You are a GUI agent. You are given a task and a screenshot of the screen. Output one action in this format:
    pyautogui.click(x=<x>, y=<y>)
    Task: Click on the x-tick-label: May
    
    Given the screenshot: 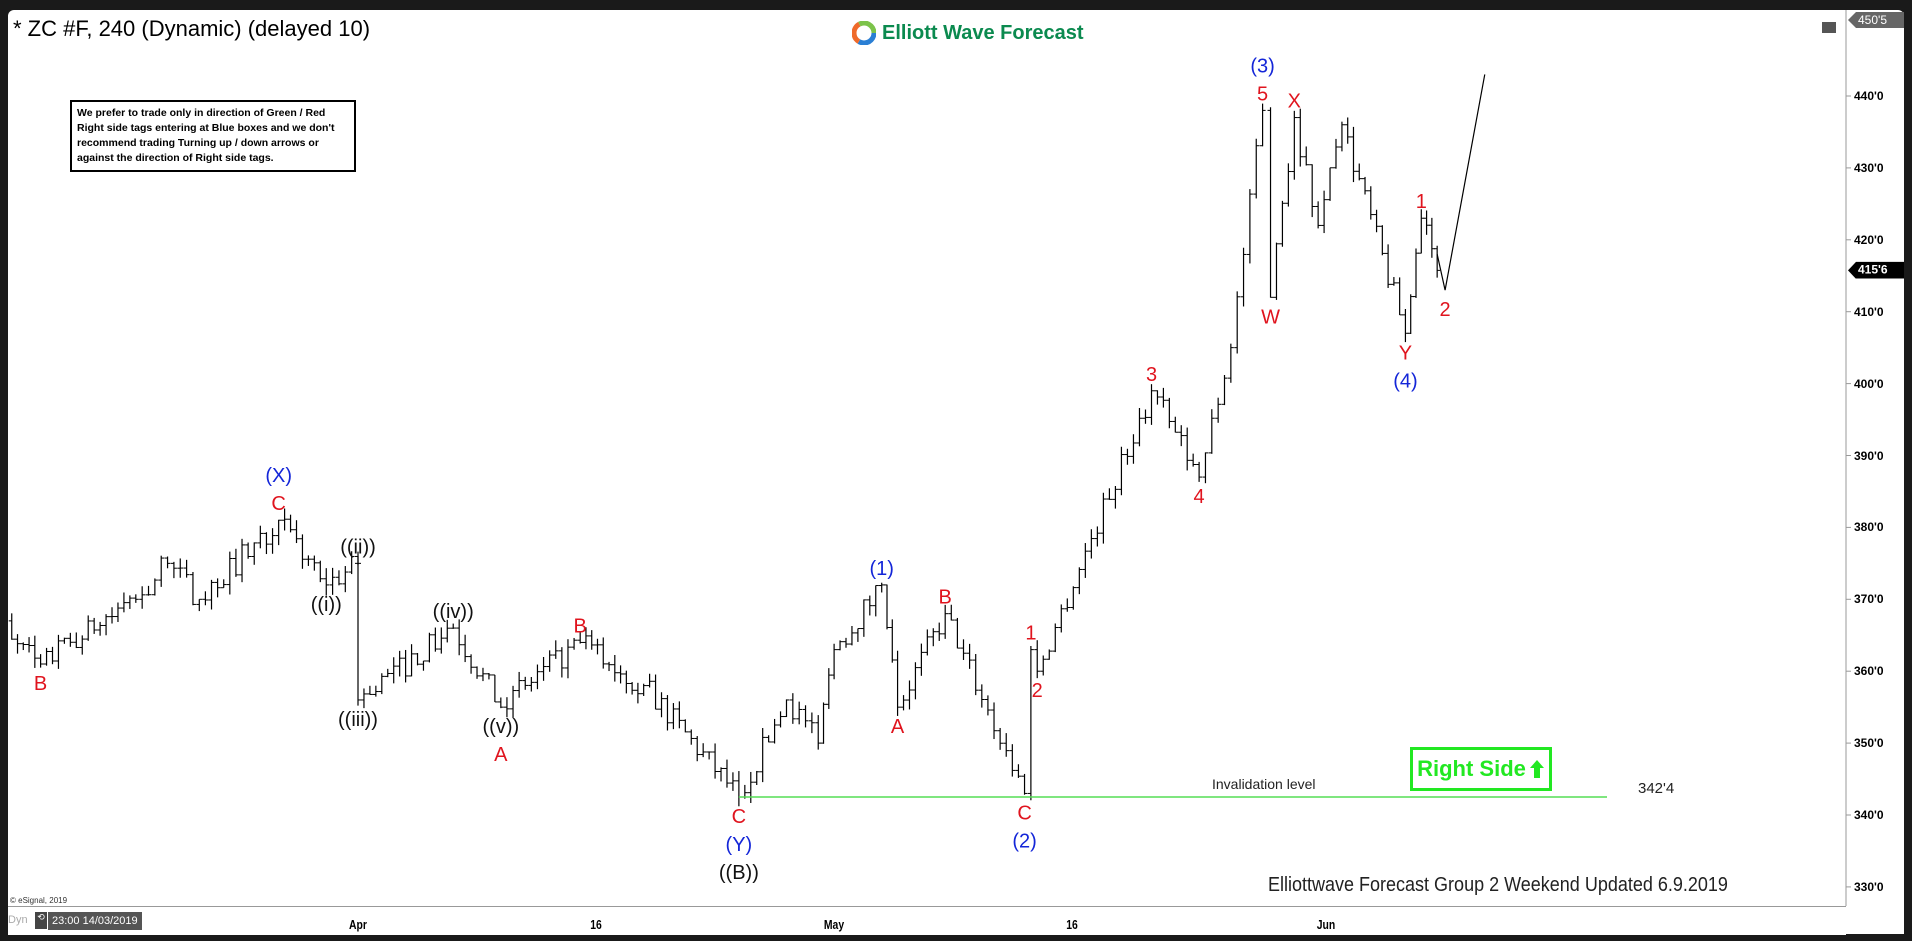 What is the action you would take?
    pyautogui.click(x=834, y=924)
    